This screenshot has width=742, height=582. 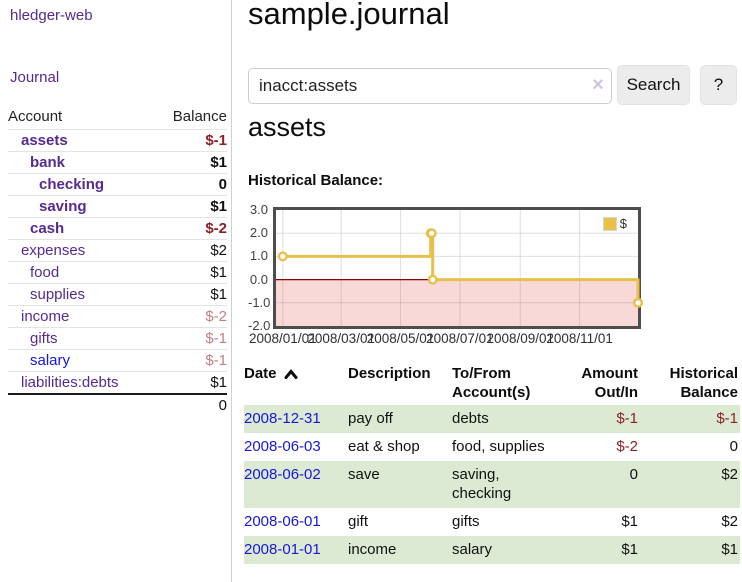 What do you see at coordinates (117, 118) in the screenshot?
I see `accounts-header-row: Account Balance` at bounding box center [117, 118].